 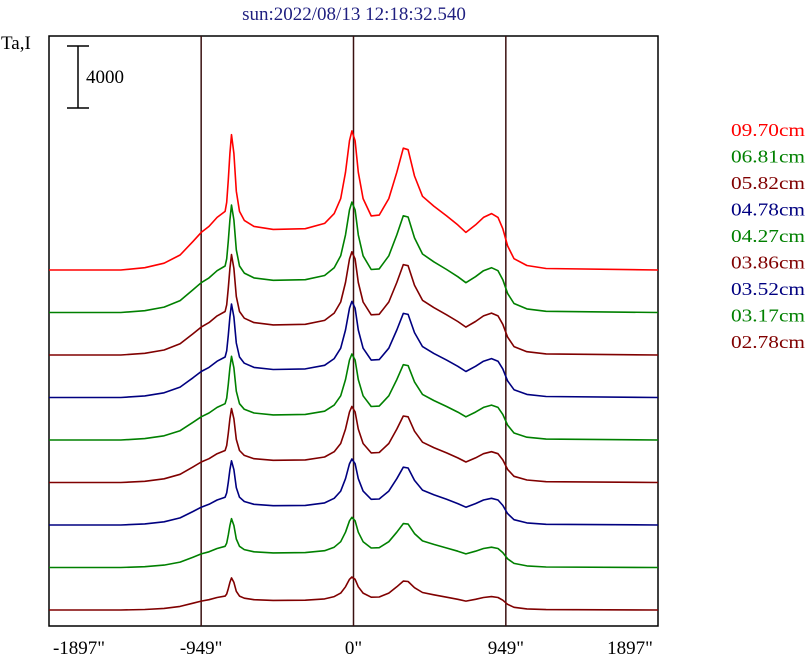 What do you see at coordinates (630, 648) in the screenshot?
I see `x-tick-label-4: 1897"` at bounding box center [630, 648].